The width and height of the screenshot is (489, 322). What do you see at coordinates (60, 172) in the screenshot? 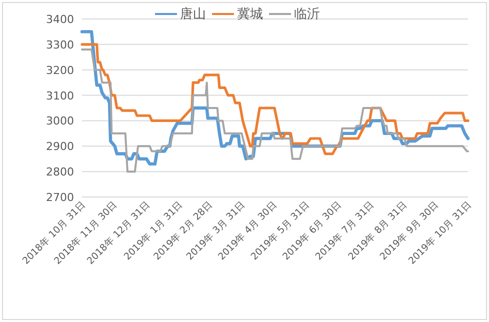
I see `y-tick-label: 2800` at bounding box center [60, 172].